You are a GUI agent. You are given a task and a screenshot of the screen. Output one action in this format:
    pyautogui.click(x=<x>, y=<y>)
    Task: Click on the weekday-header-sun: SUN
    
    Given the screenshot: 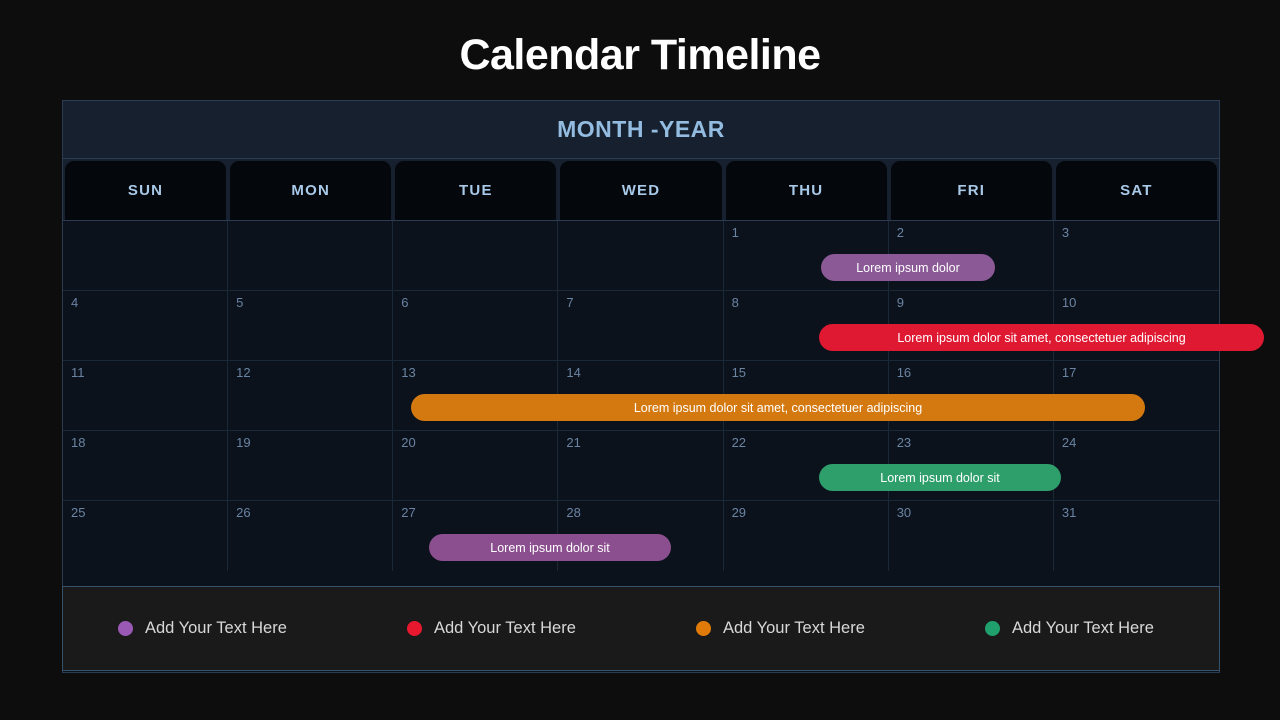 What is the action you would take?
    pyautogui.click(x=146, y=190)
    